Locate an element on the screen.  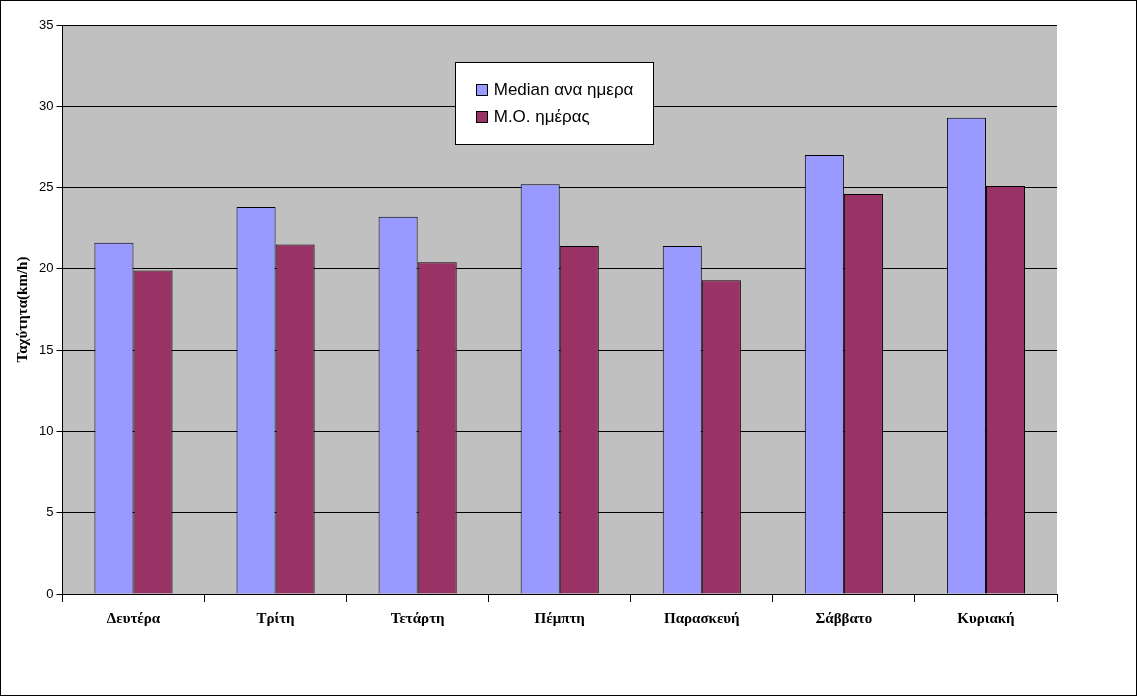
y-tick-label: 20 is located at coordinates (46, 268).